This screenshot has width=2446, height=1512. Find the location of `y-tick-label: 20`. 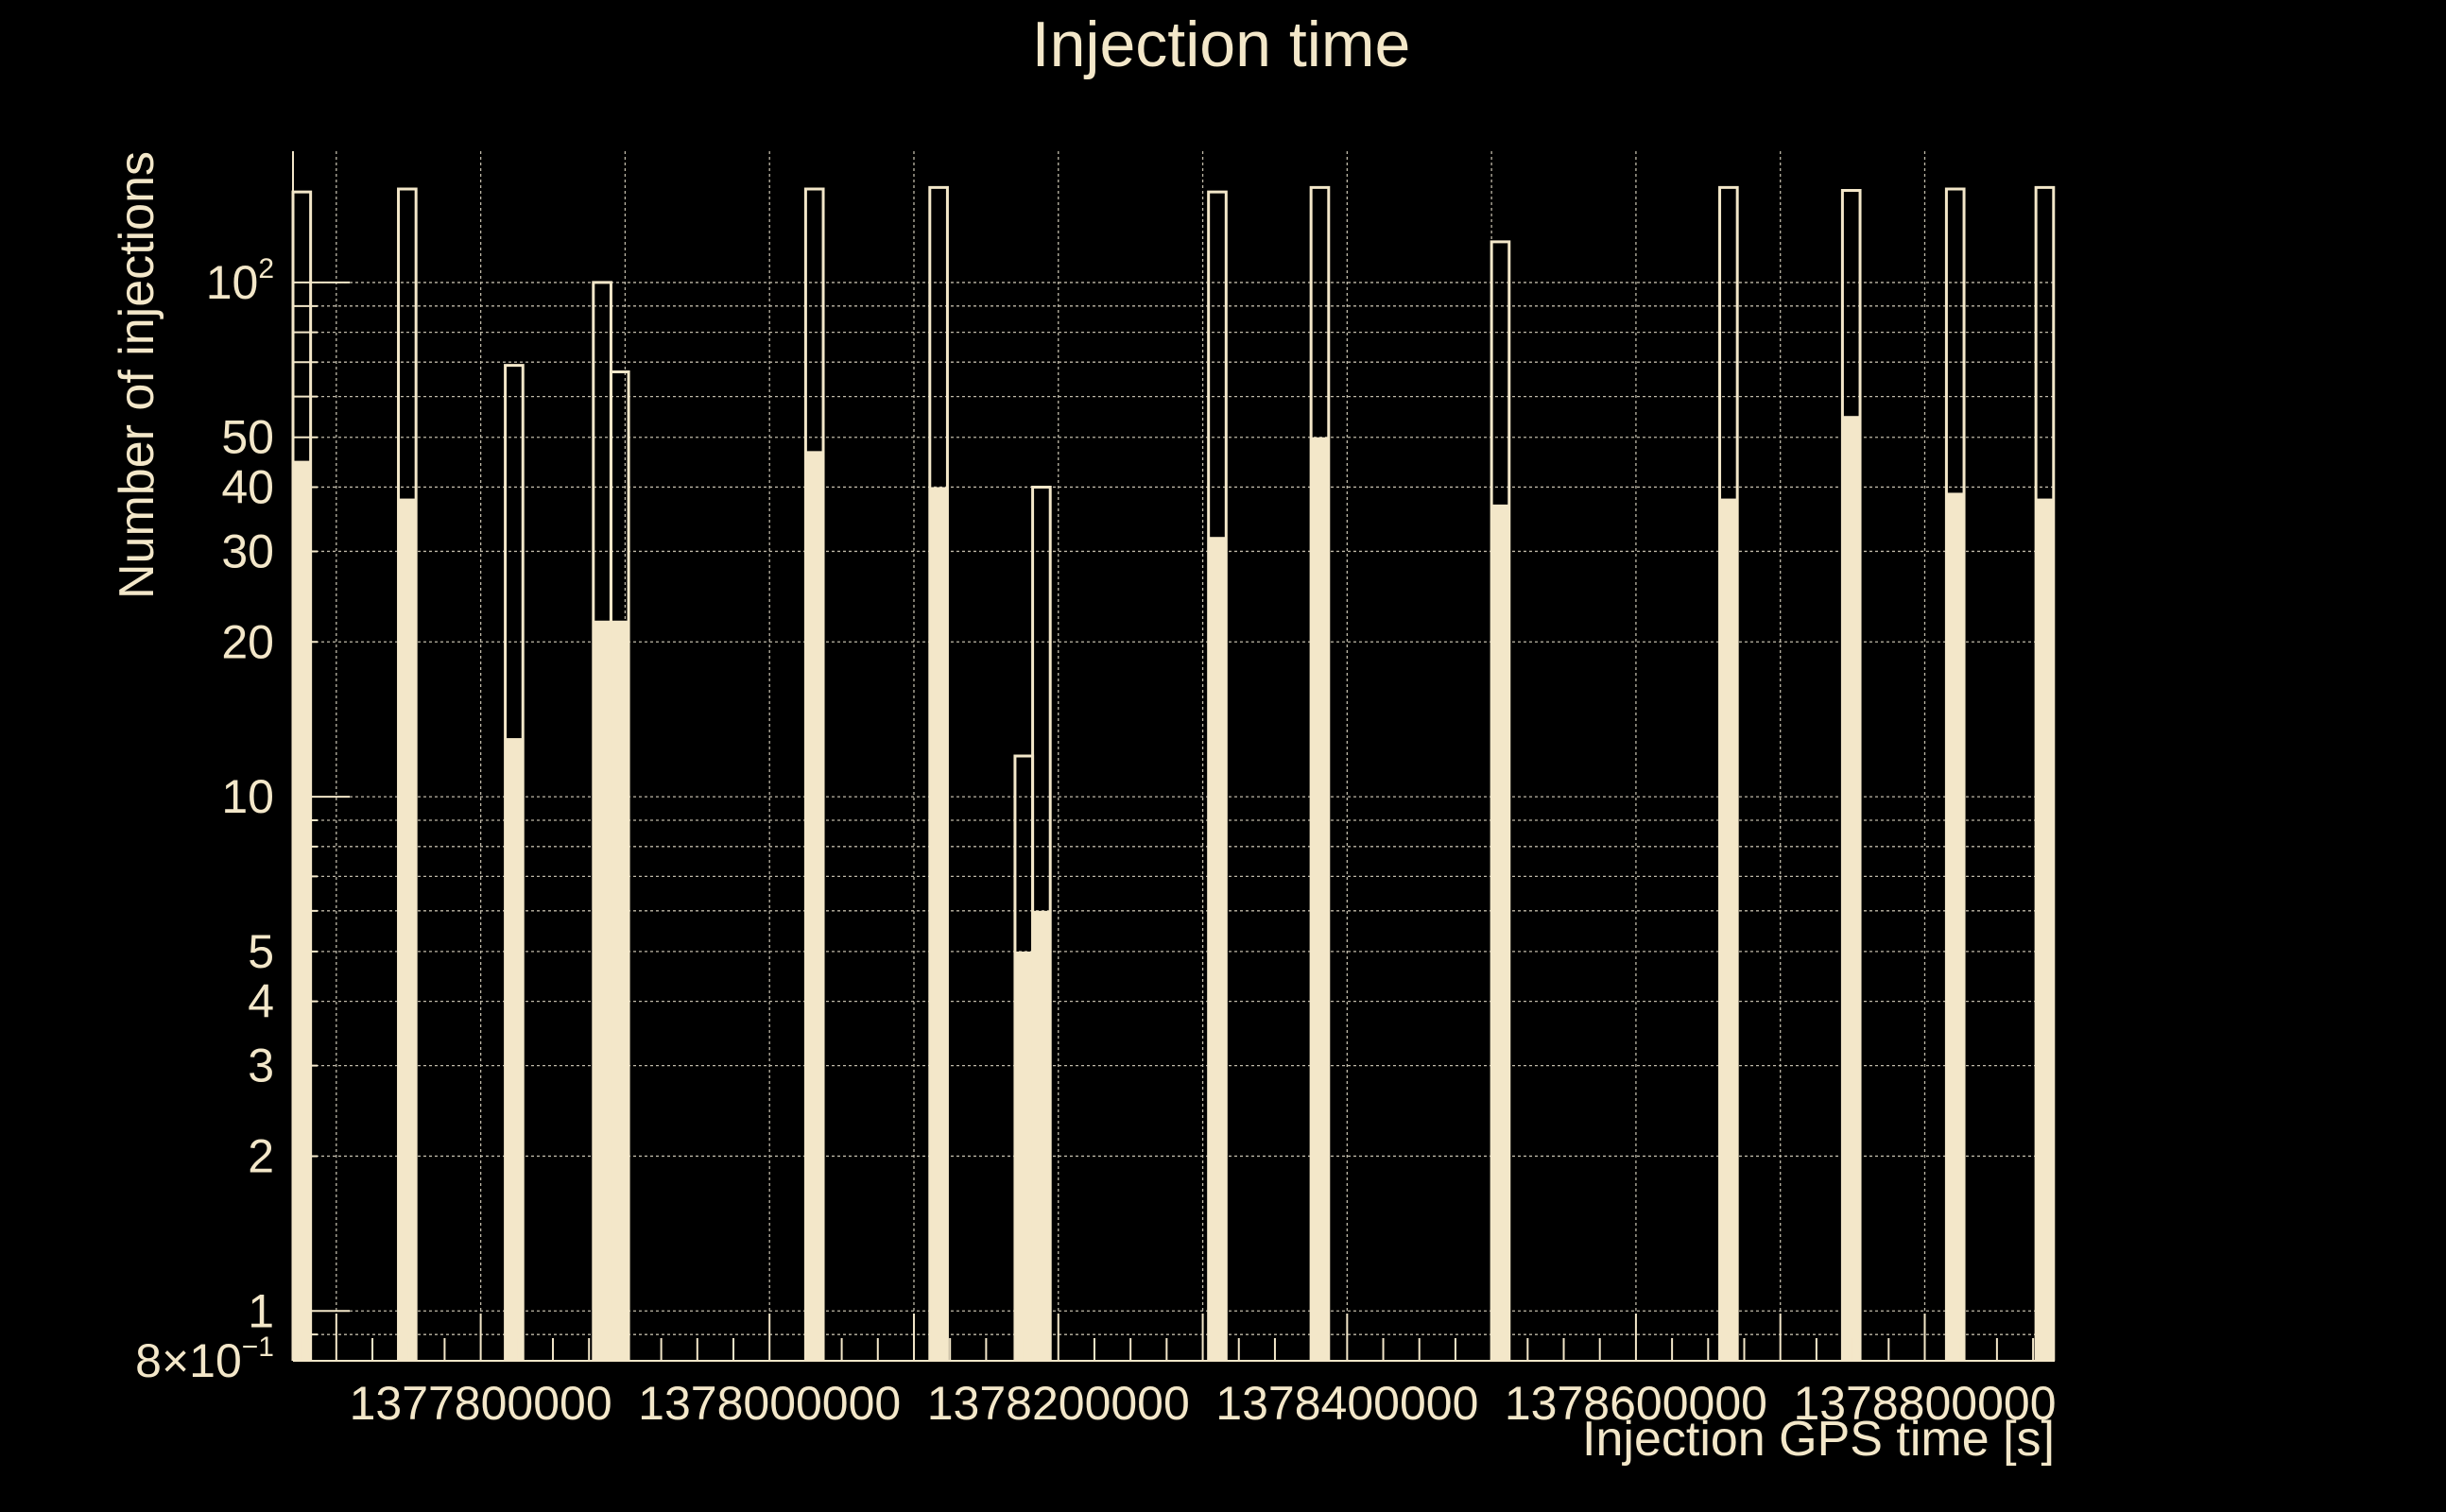

y-tick-label: 20 is located at coordinates (247, 641).